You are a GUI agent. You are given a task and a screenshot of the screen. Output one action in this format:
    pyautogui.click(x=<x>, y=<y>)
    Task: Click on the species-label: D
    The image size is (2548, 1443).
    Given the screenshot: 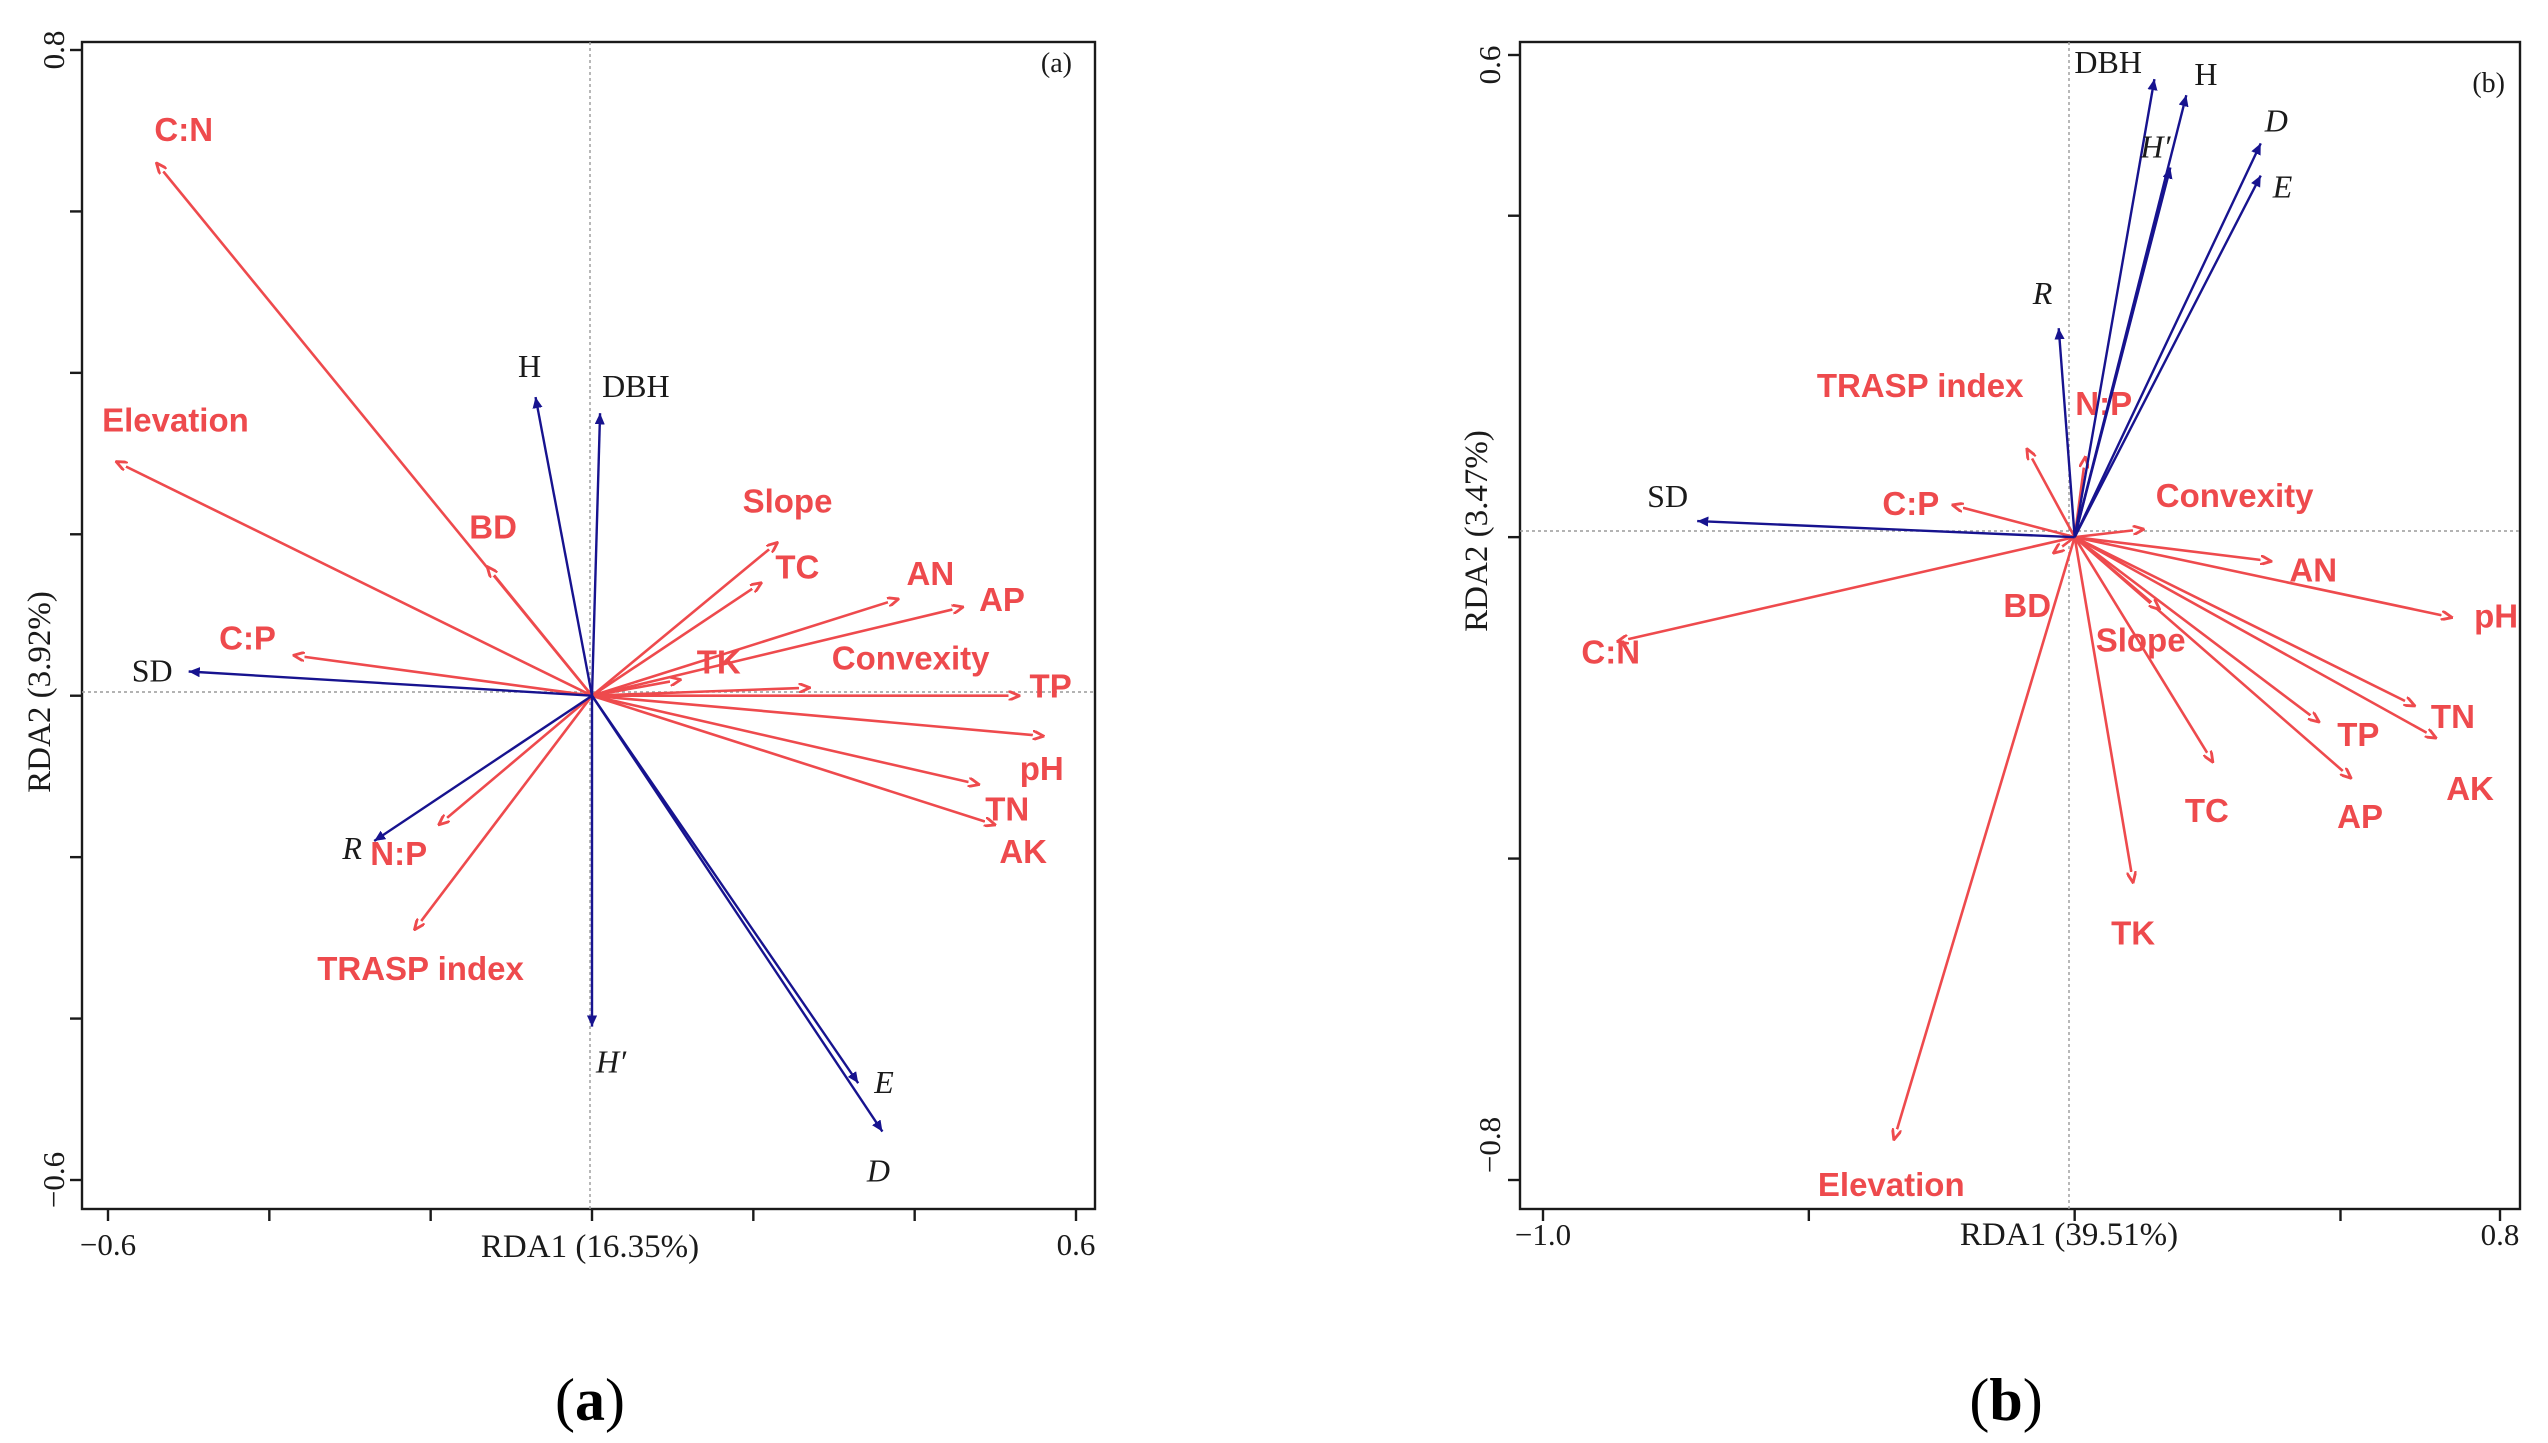 What is the action you would take?
    pyautogui.click(x=2276, y=120)
    